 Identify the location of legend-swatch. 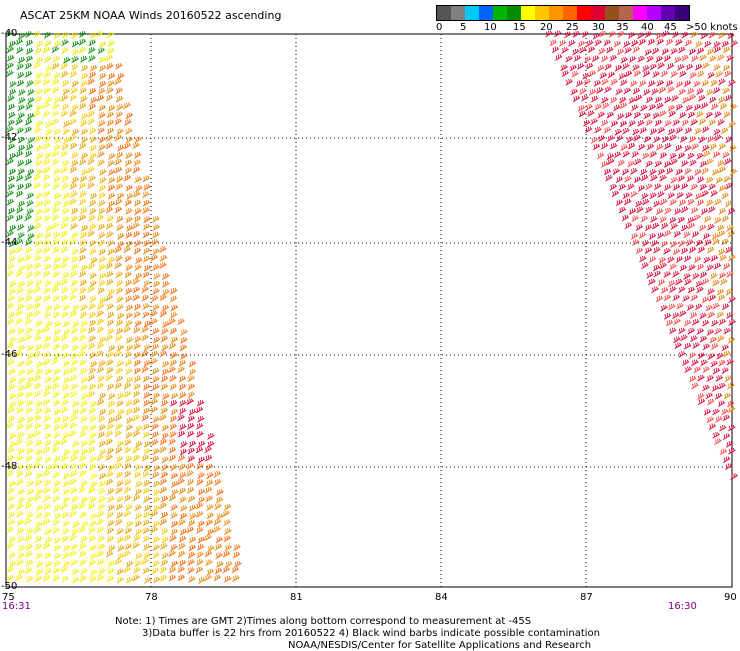
(626, 13).